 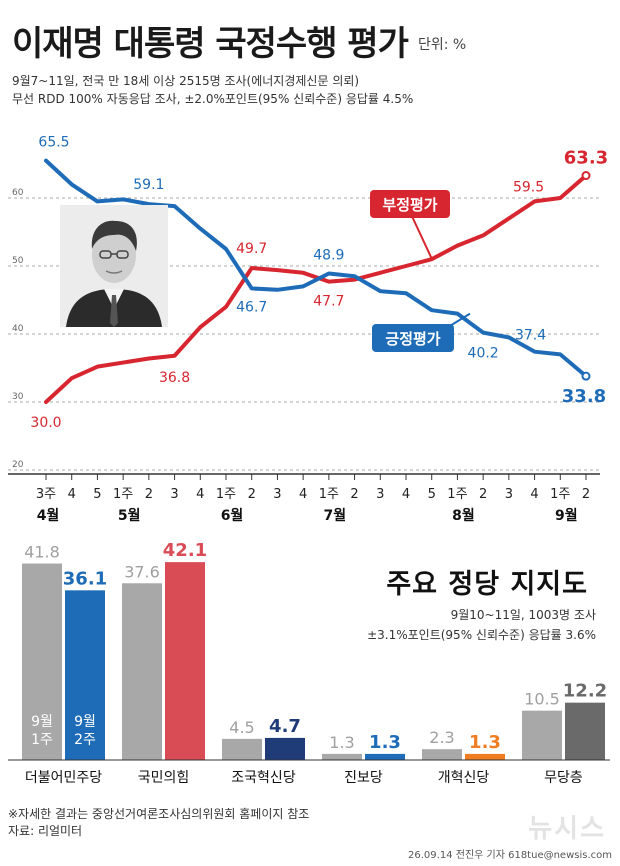 I want to click on month-label-11: 7월, so click(x=335, y=515).